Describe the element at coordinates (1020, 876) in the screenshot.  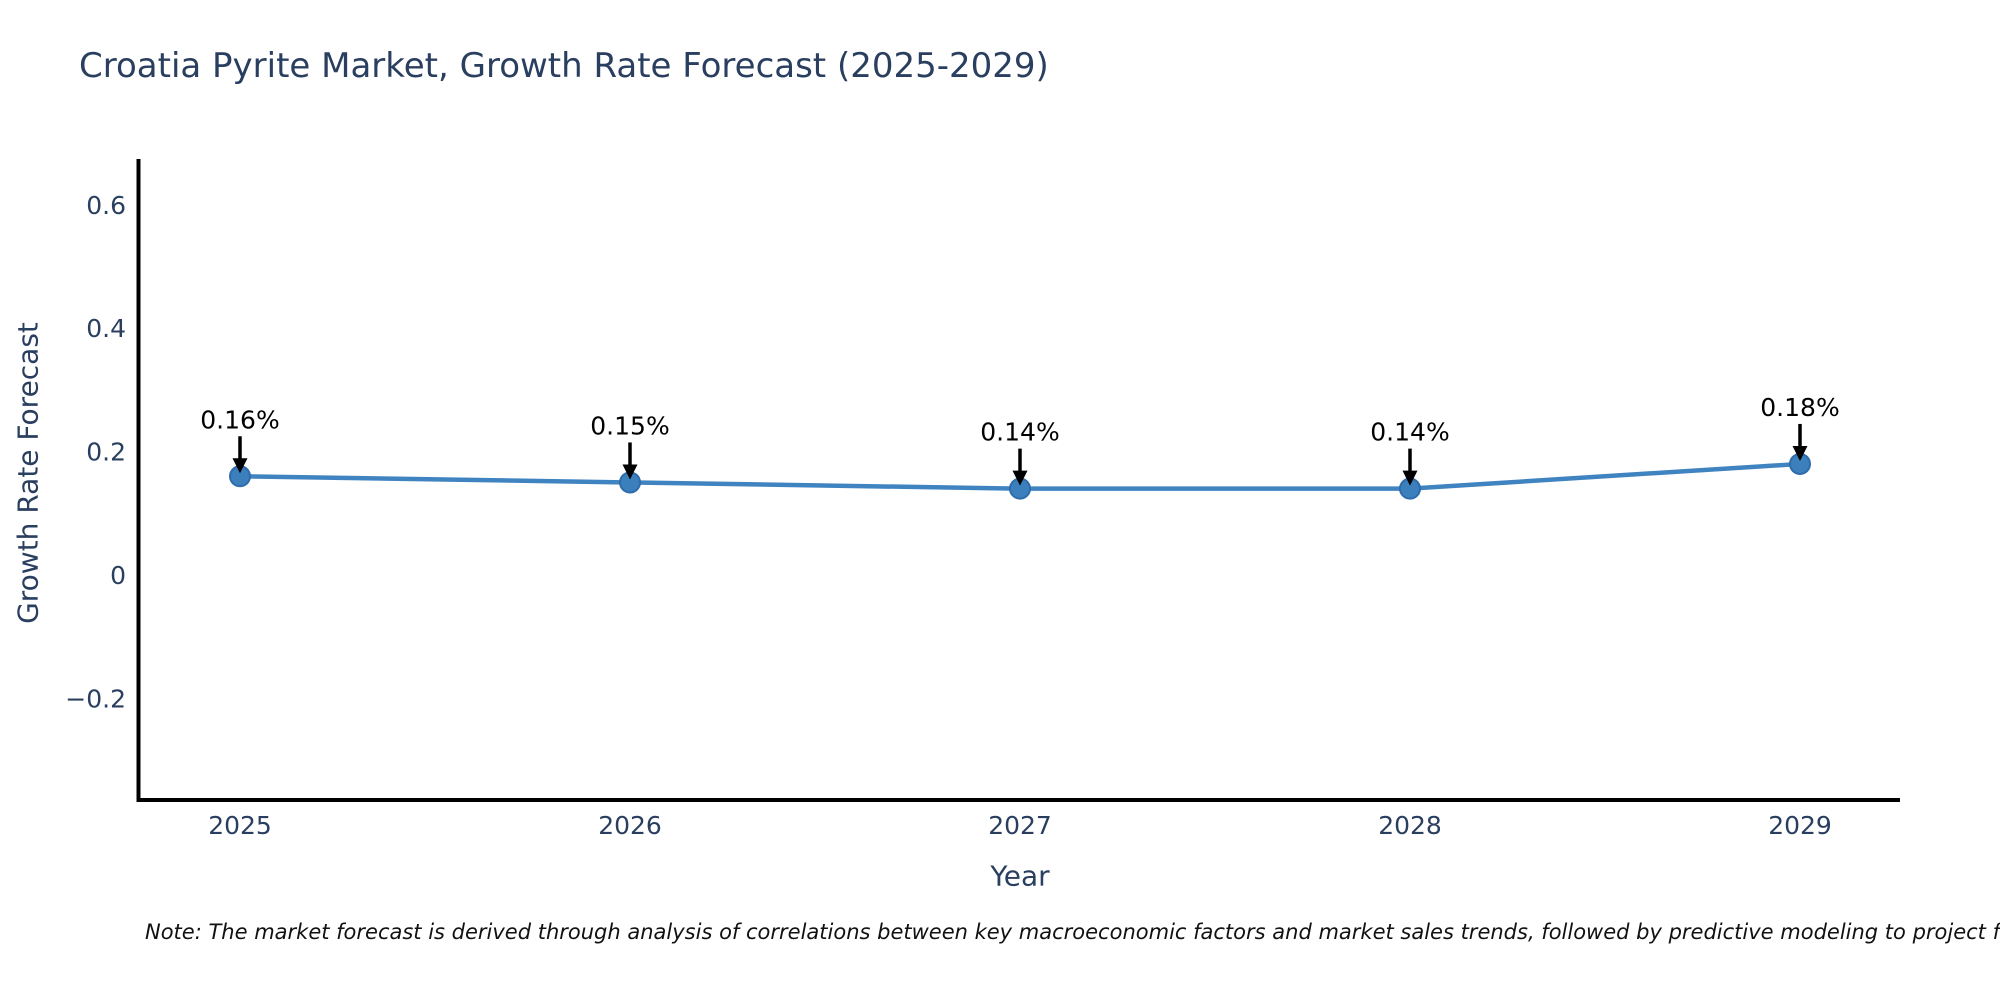
I see `x-axis-title: Year` at that location.